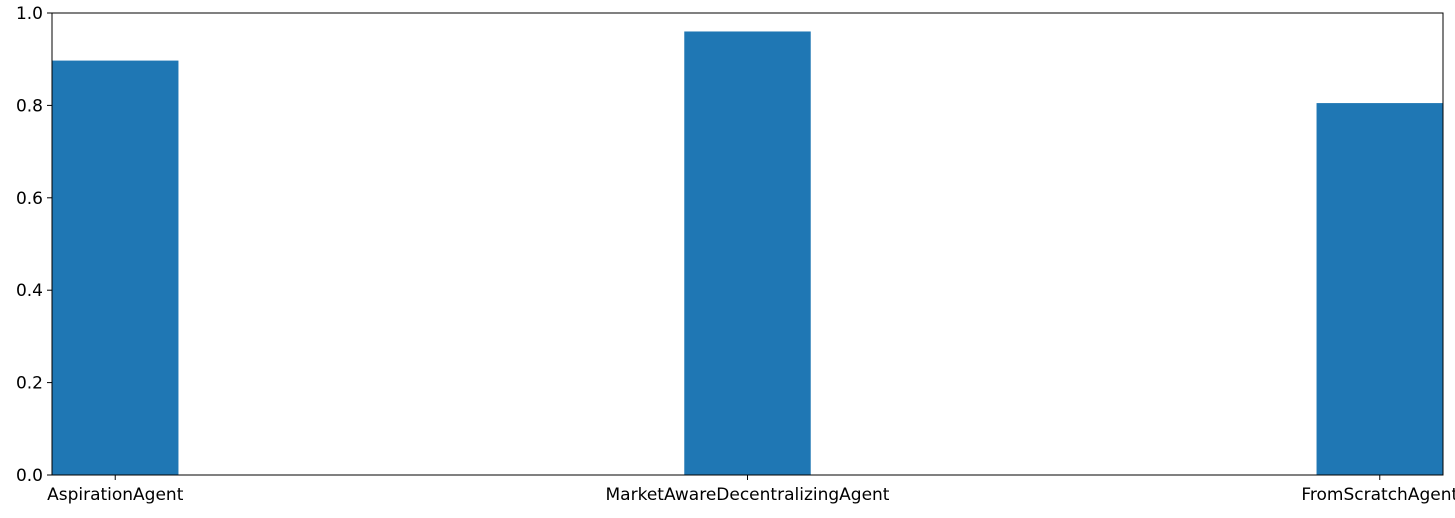 This screenshot has height=518, width=1455. I want to click on bar-FromScratchAgent, so click(1379, 289).